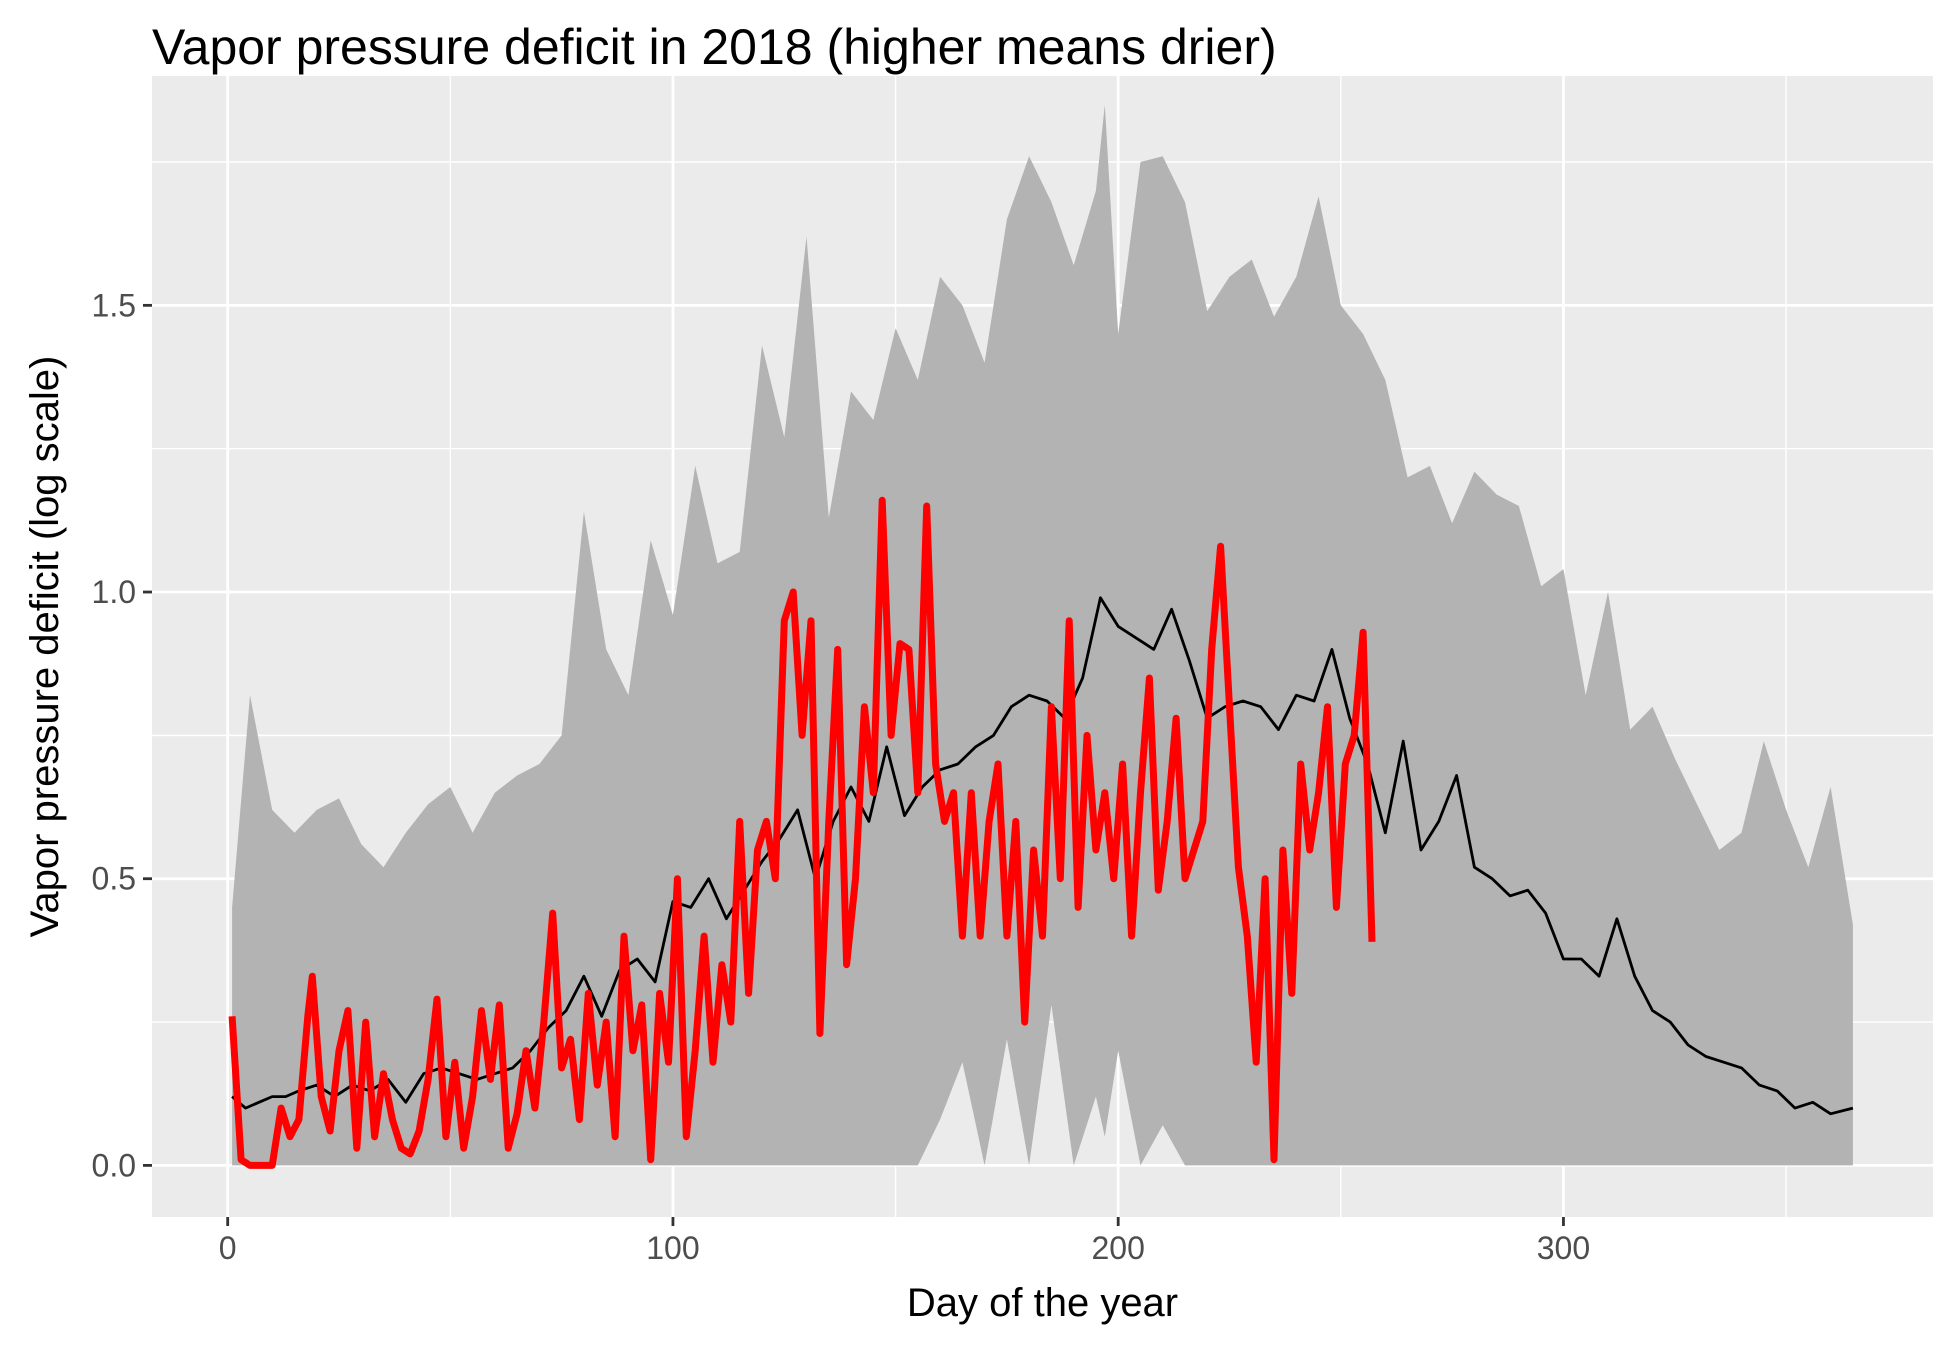 The height and width of the screenshot is (1349, 1950). Describe the element at coordinates (45, 647) in the screenshot. I see `y-axis-title: Vapor pressure deficit (log scale)` at that location.